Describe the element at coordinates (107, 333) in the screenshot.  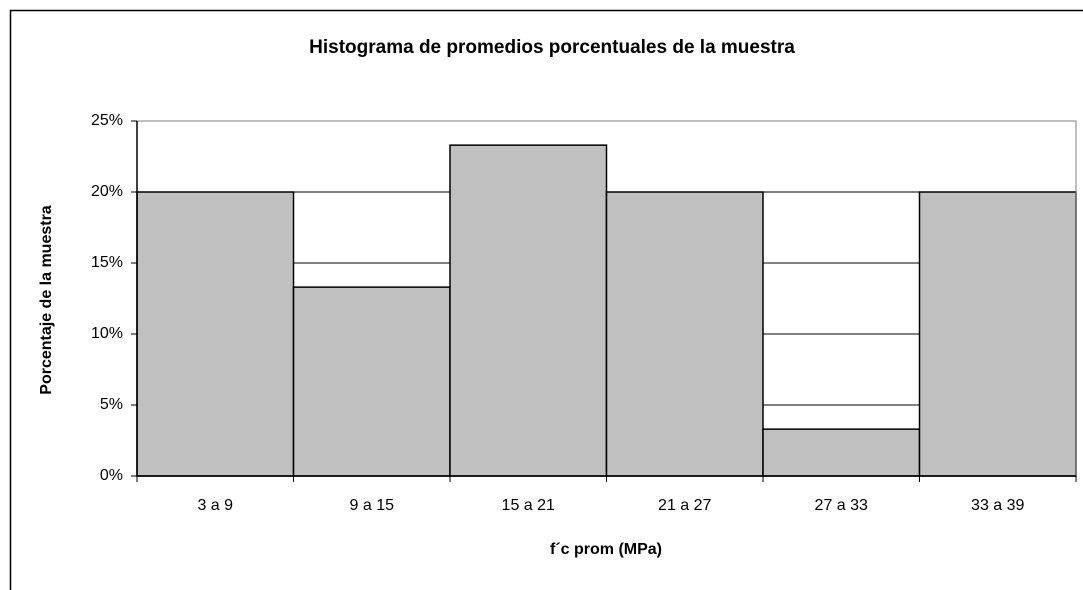
I see `y-tick-label: 10%` at that location.